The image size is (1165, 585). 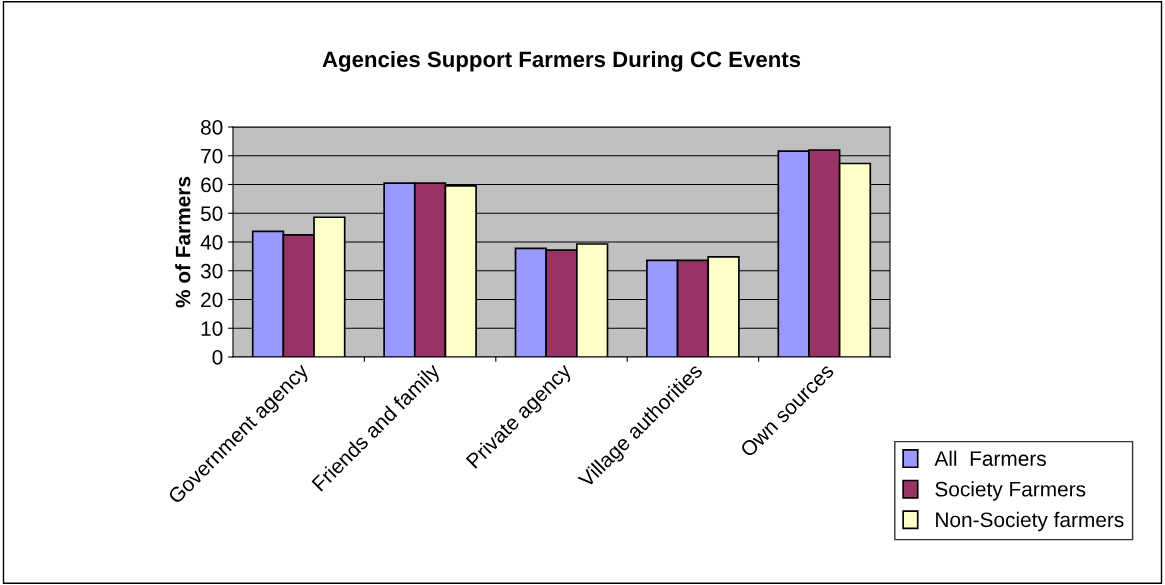 What do you see at coordinates (212, 127) in the screenshot?
I see `y-tick-label: 80` at bounding box center [212, 127].